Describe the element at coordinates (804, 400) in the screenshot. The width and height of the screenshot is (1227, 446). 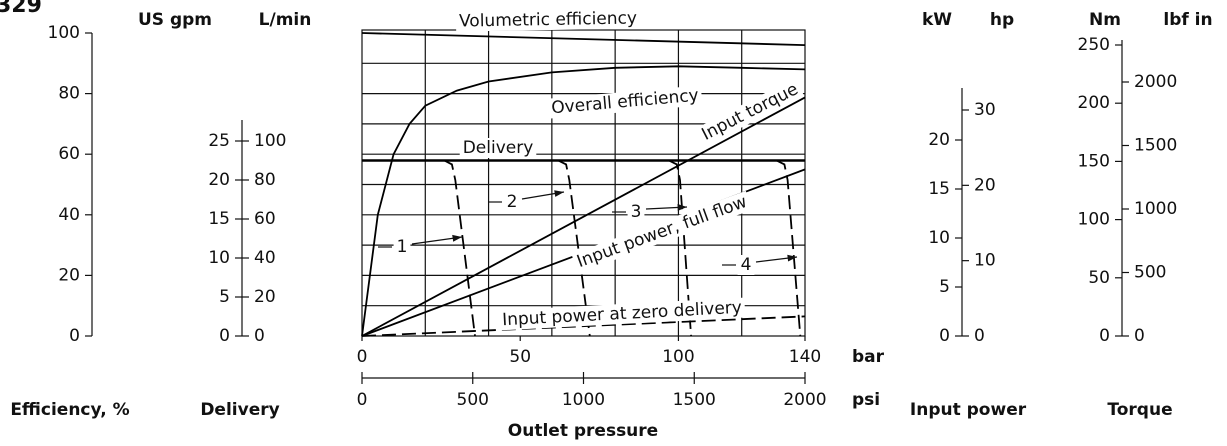
I see `x2-tick-label: 2000` at that location.